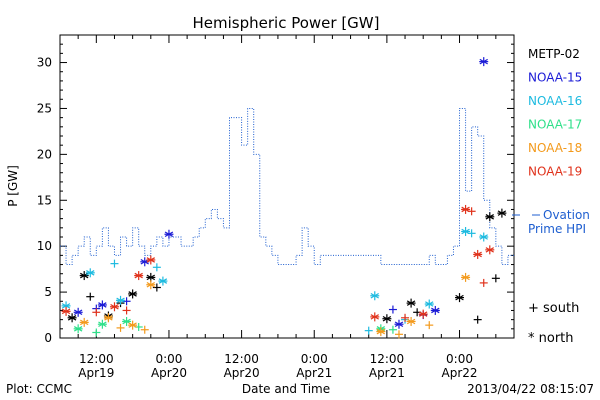 This screenshot has width=600, height=400. I want to click on y-tick-label: 15, so click(44, 200).